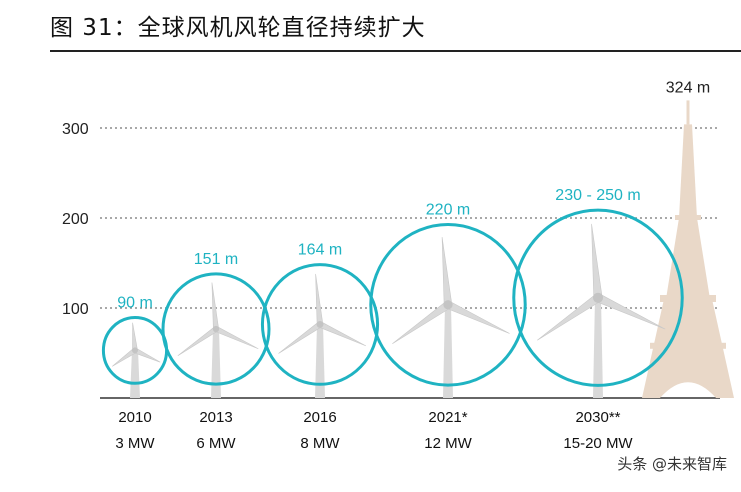 The image size is (741, 492). I want to click on diameter-label: 90 m, so click(135, 303).